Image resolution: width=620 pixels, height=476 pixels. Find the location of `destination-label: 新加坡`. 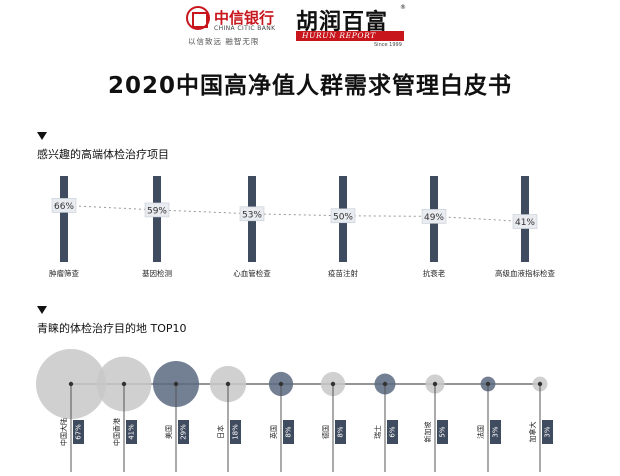

destination-label: 新加坡 is located at coordinates (427, 432).